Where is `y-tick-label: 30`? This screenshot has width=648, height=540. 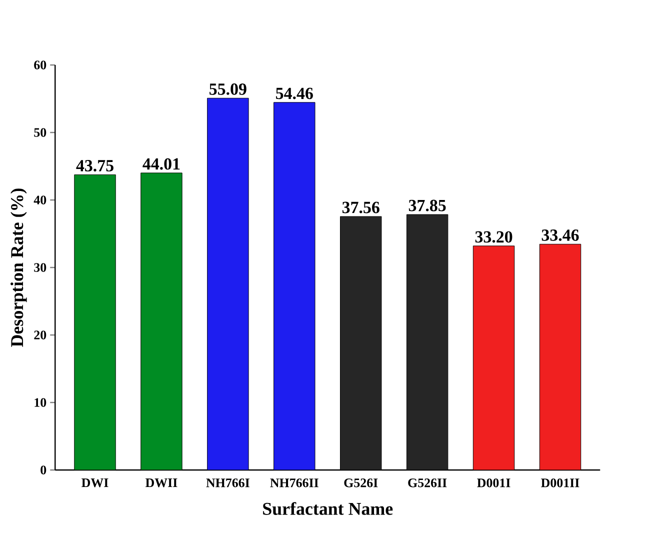
y-tick-label: 30 is located at coordinates (40, 267).